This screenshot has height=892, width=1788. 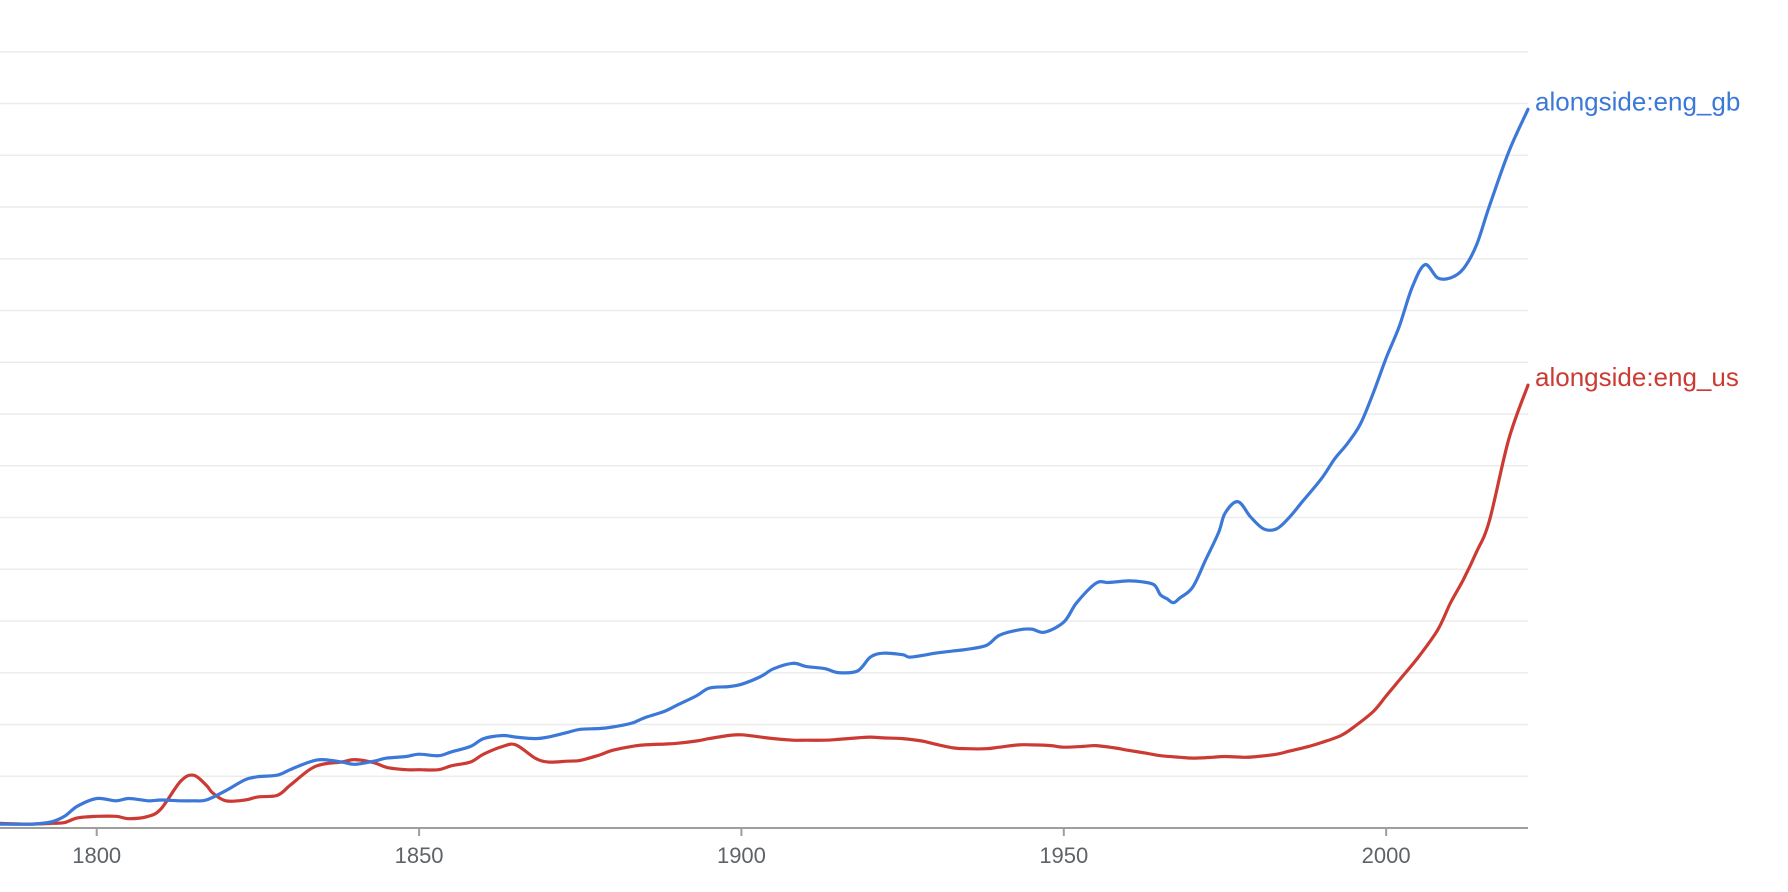 What do you see at coordinates (1386, 855) in the screenshot?
I see `x-tick-label: 2000` at bounding box center [1386, 855].